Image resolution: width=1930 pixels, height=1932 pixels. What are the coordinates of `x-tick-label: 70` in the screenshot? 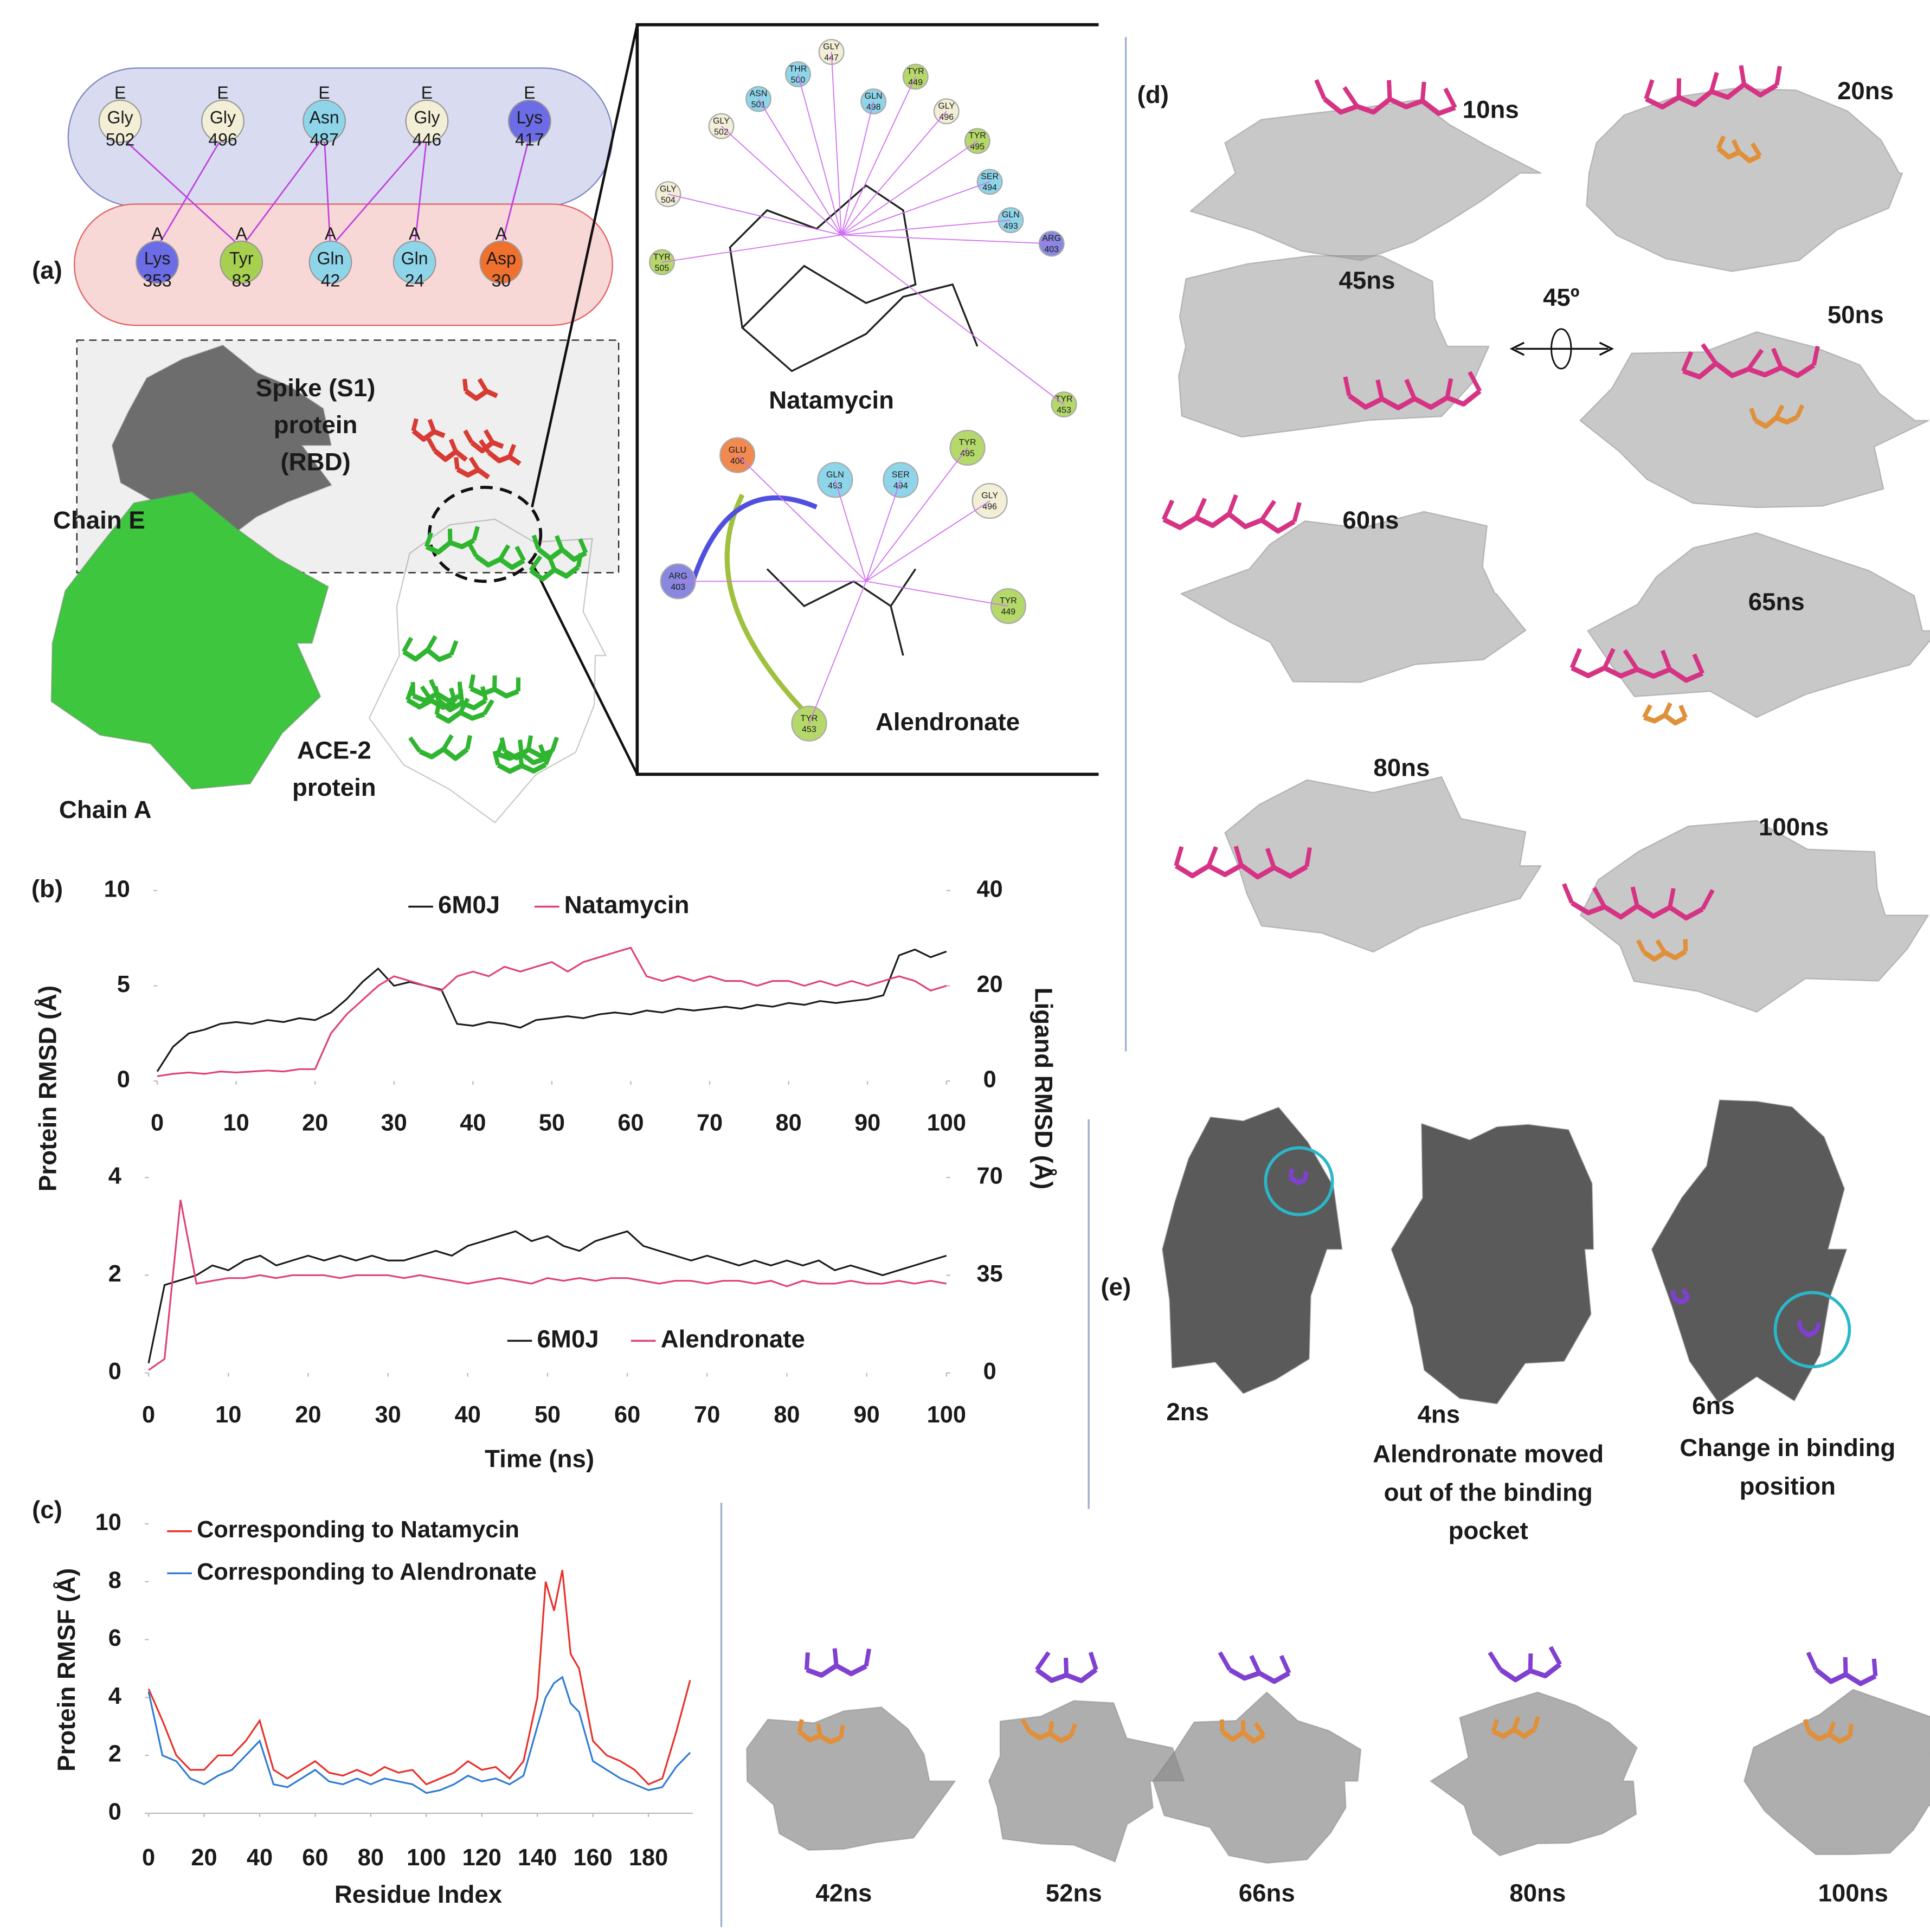 It's located at (707, 1415).